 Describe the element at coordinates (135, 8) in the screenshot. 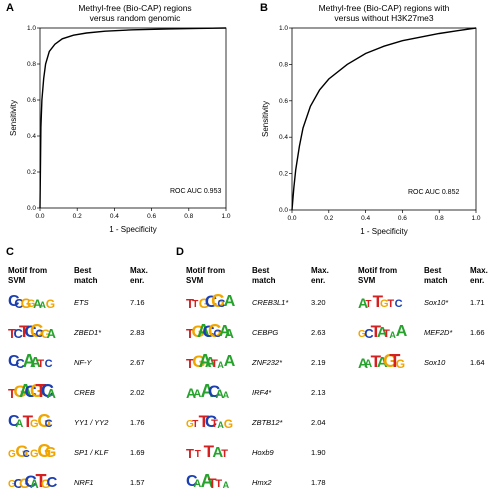

I see `panel-a-title-line1: Methyl-free (Bio-CAP) regions` at that location.